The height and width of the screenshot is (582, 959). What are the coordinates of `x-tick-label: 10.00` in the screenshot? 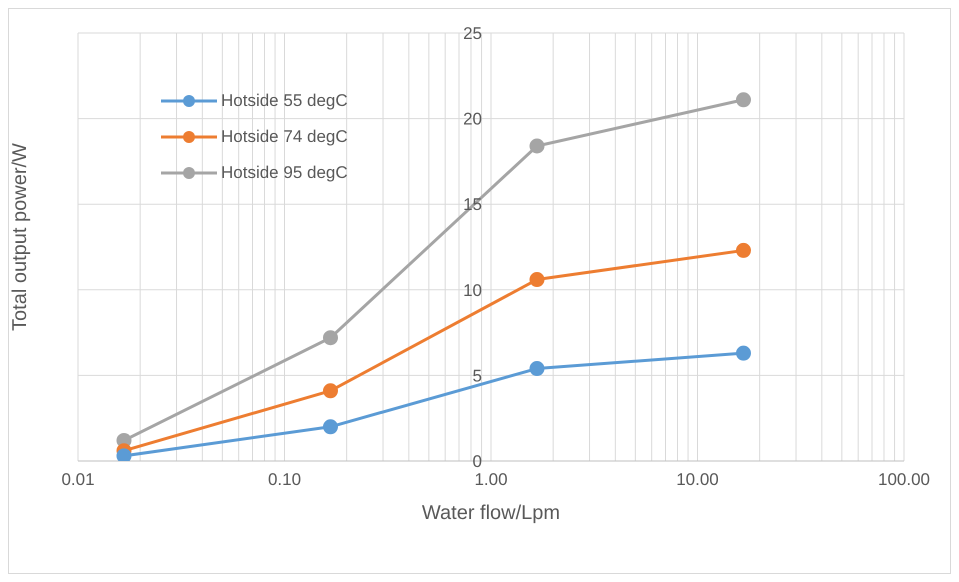 It's located at (697, 479).